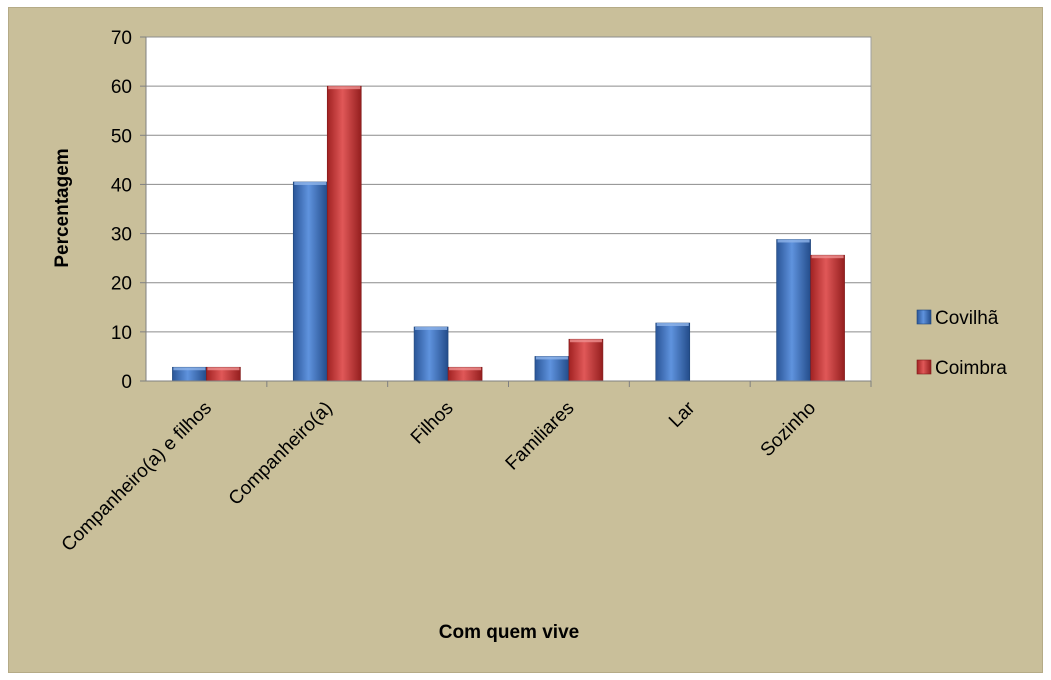 This screenshot has height=680, width=1051. I want to click on y-tick-label: 30, so click(121, 235).